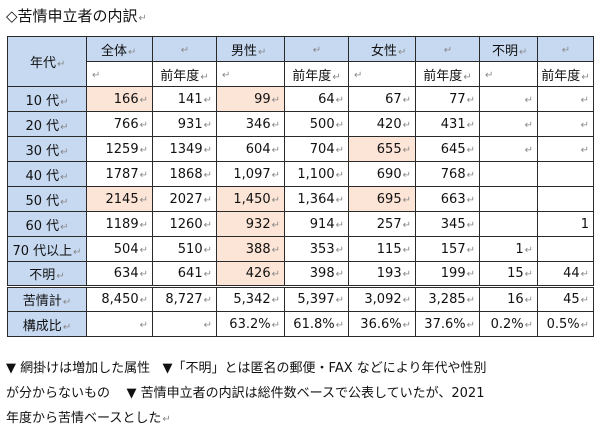 This screenshot has width=600, height=438. I want to click on cell: 931↵, so click(184, 124).